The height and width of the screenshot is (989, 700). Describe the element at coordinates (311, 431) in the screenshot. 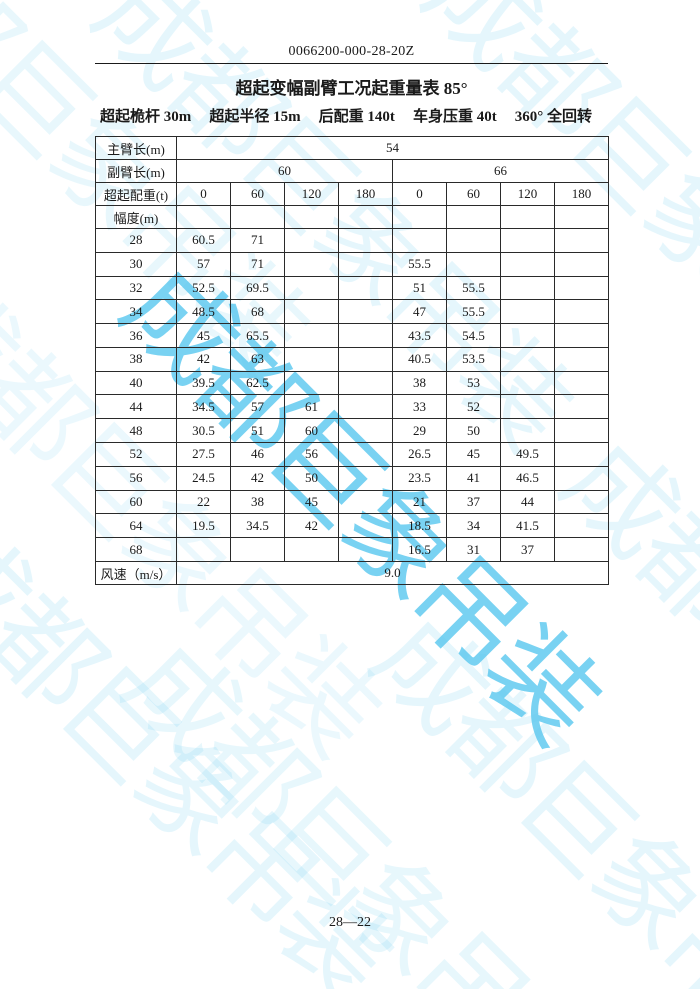

I see `capacity-cell: 60` at that location.